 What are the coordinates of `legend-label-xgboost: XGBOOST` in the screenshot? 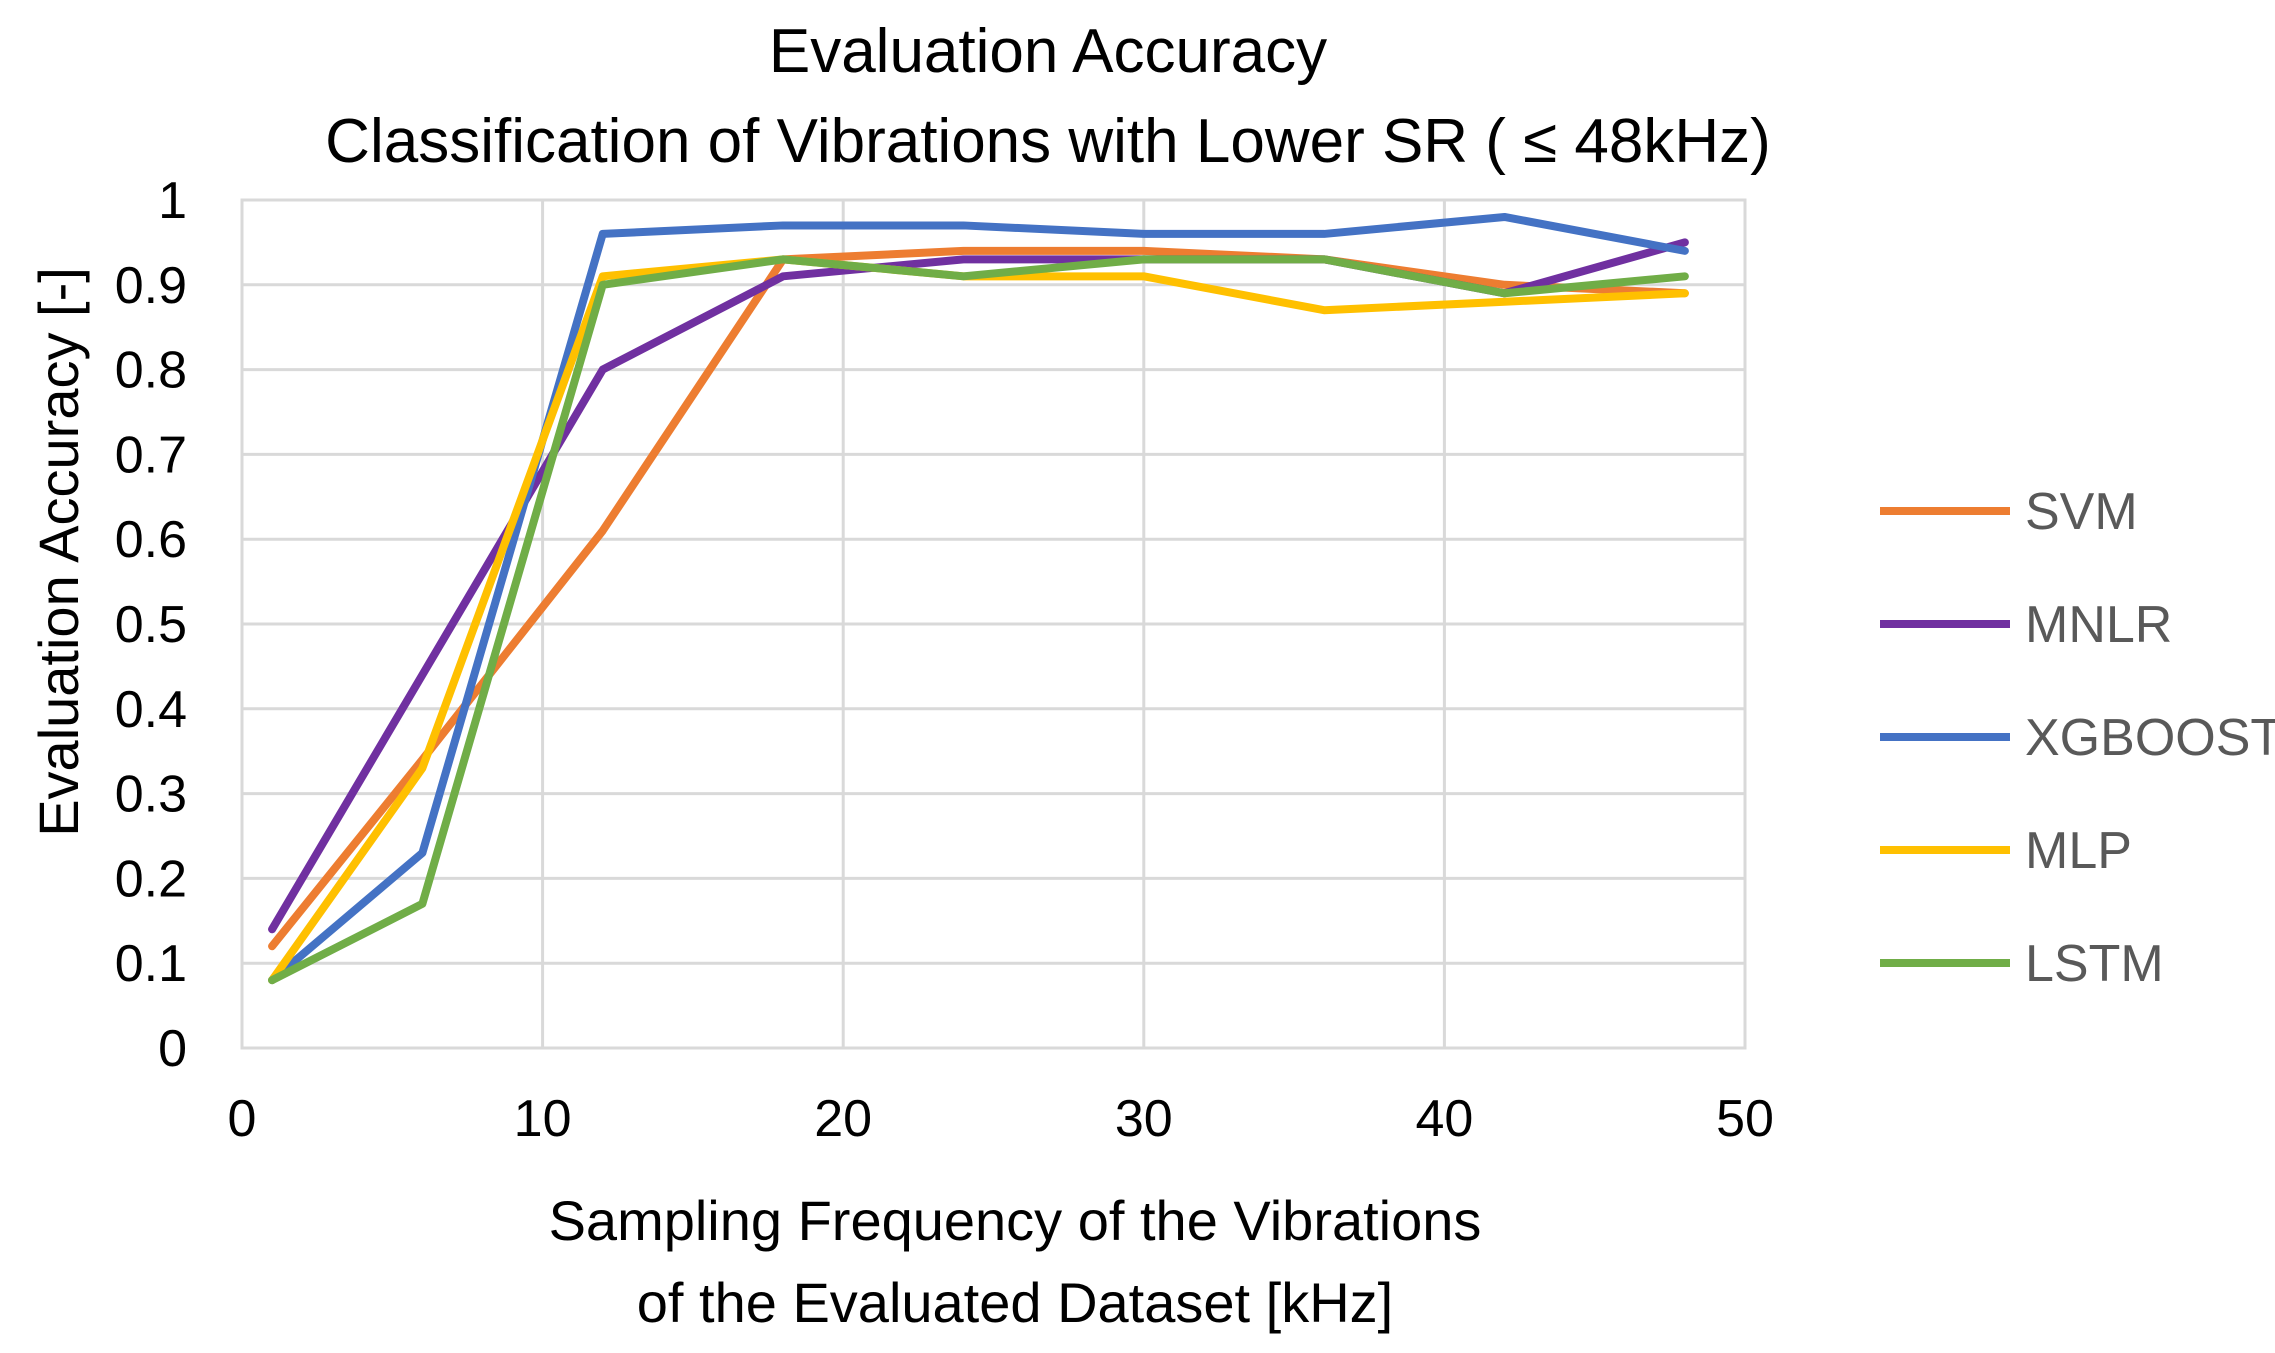 It's located at (2150, 738).